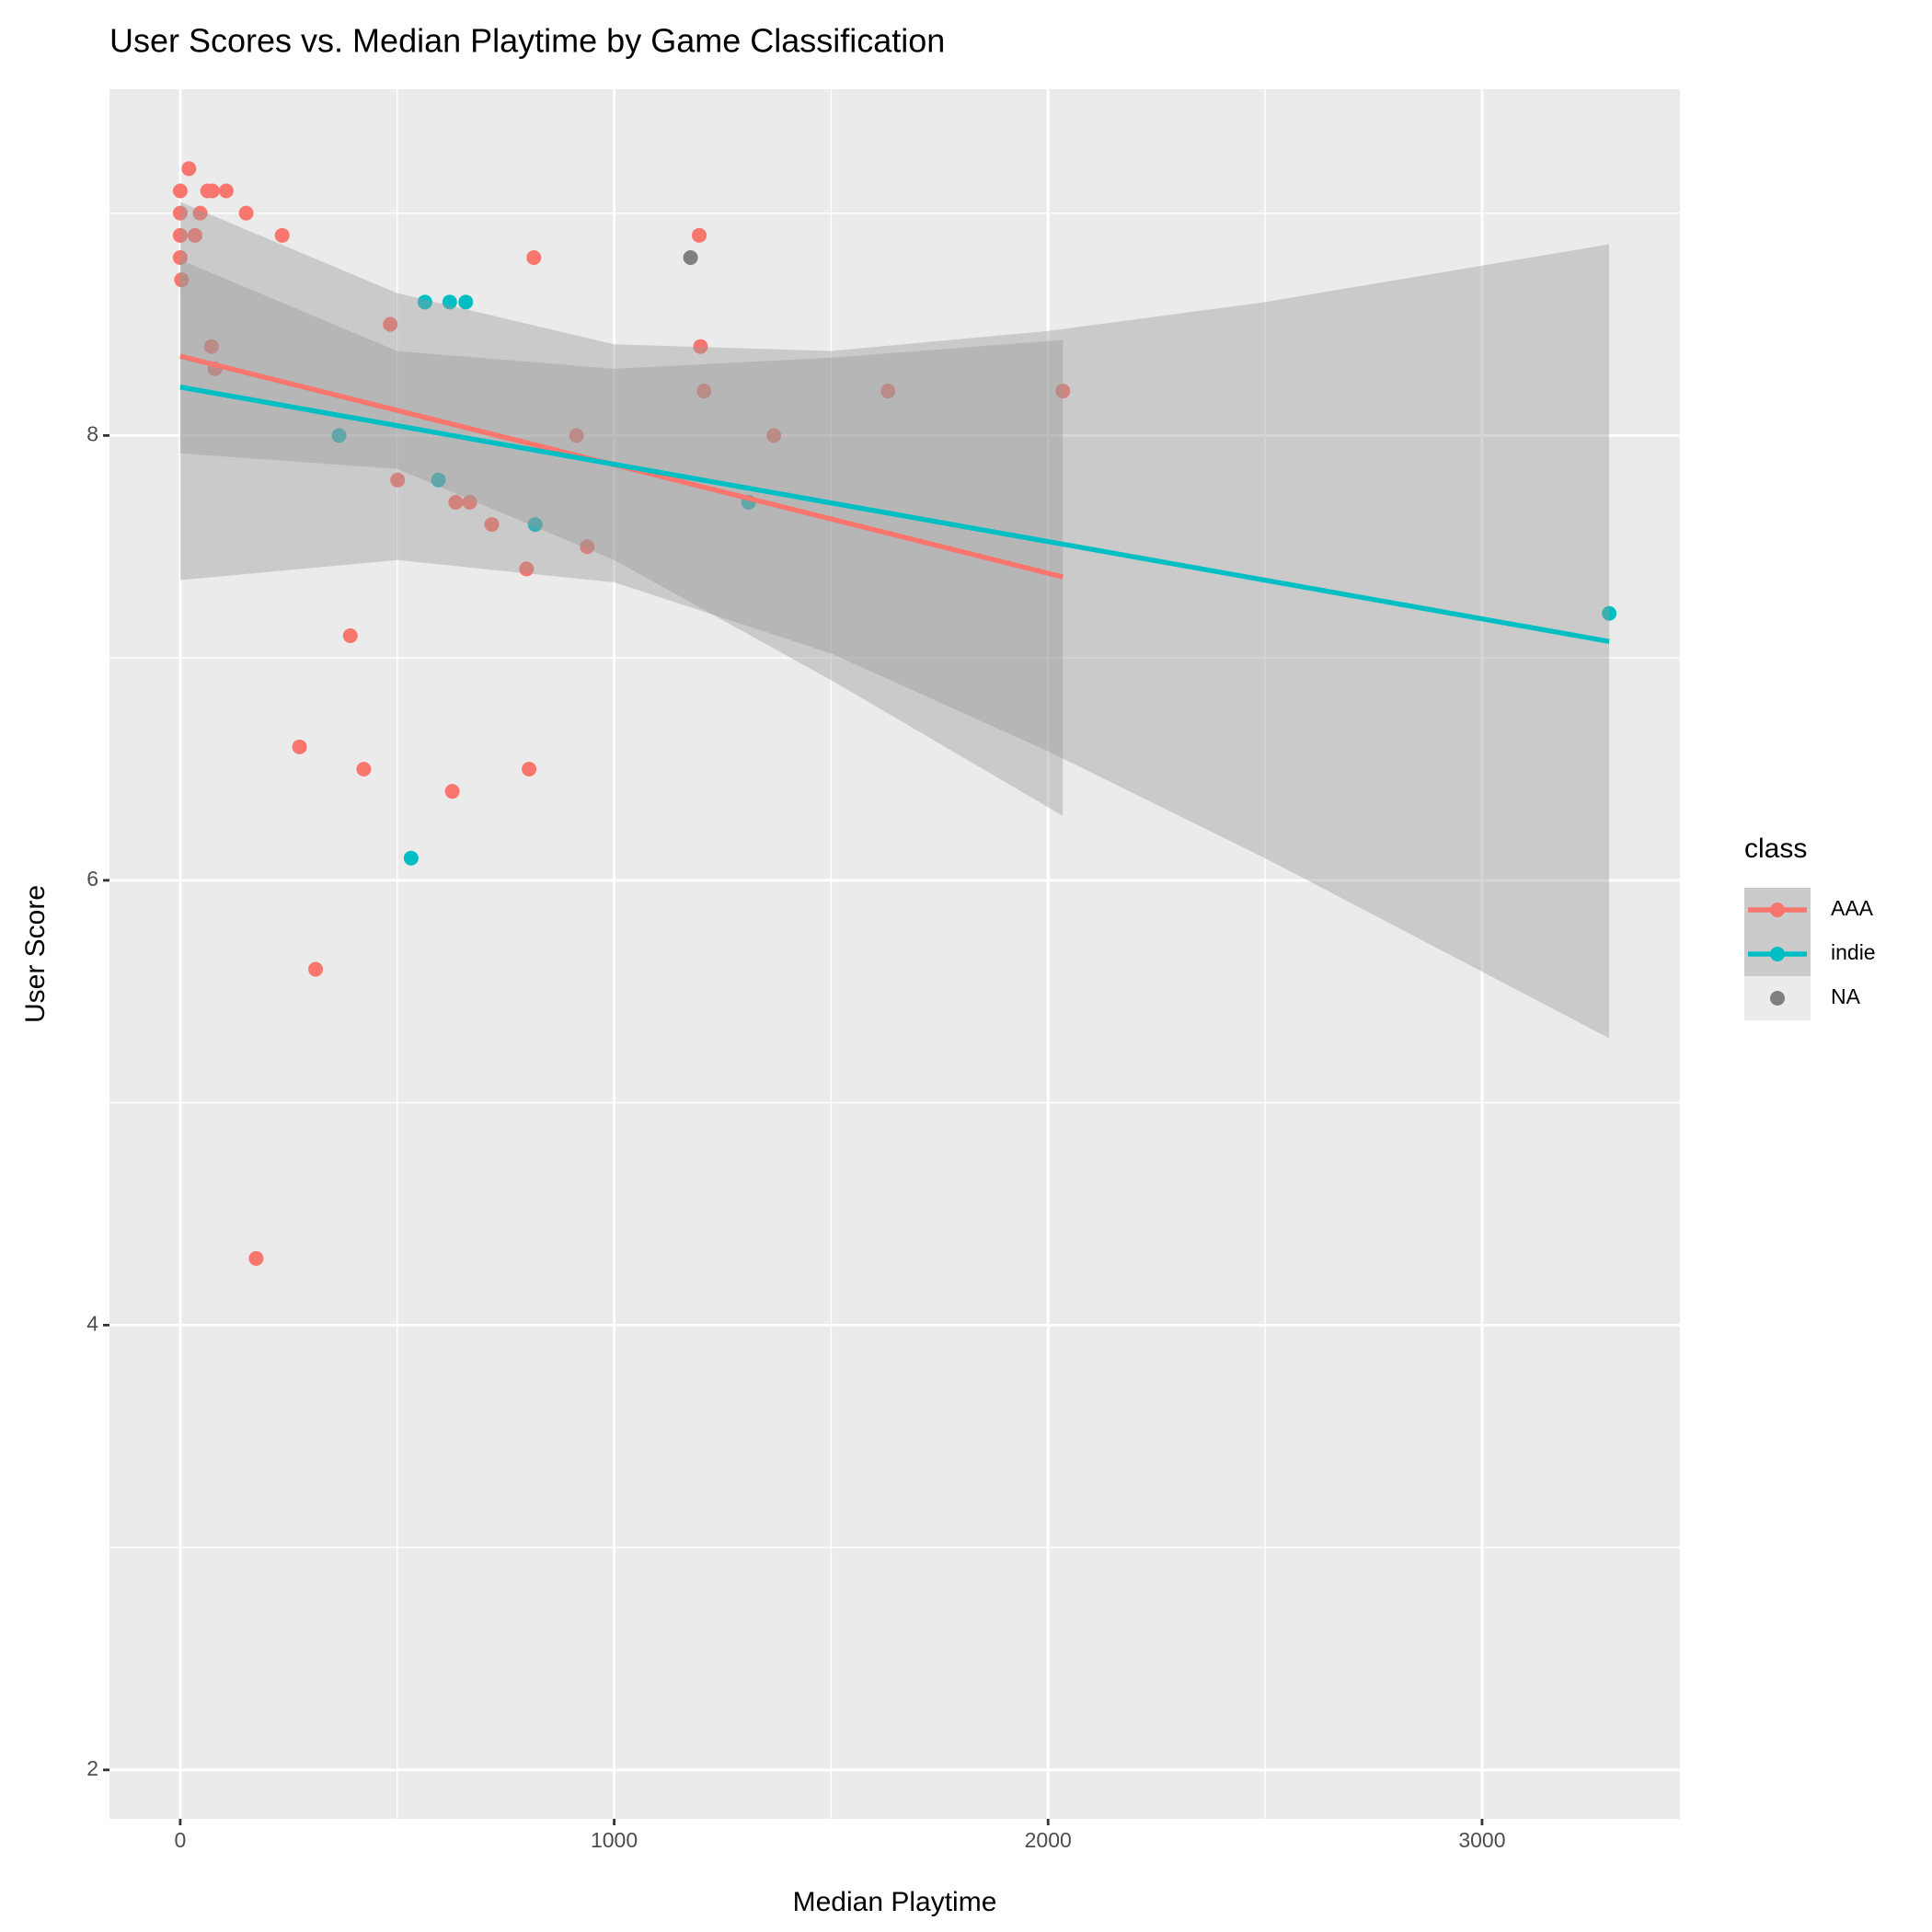 The height and width of the screenshot is (1932, 1932). What do you see at coordinates (92, 1323) in the screenshot?
I see `y-tick-label: 4` at bounding box center [92, 1323].